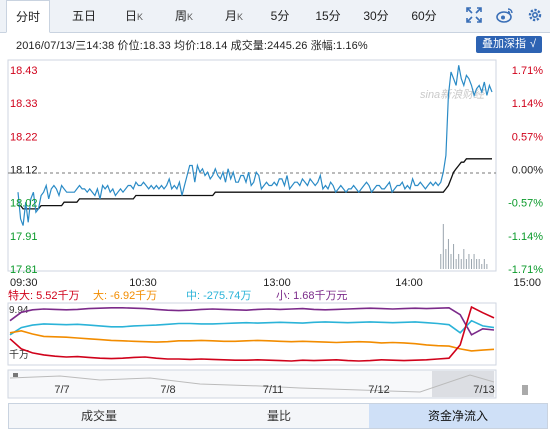 This screenshot has height=435, width=550. Describe the element at coordinates (328, 16) in the screenshot. I see `tab-15min: 15分` at that location.